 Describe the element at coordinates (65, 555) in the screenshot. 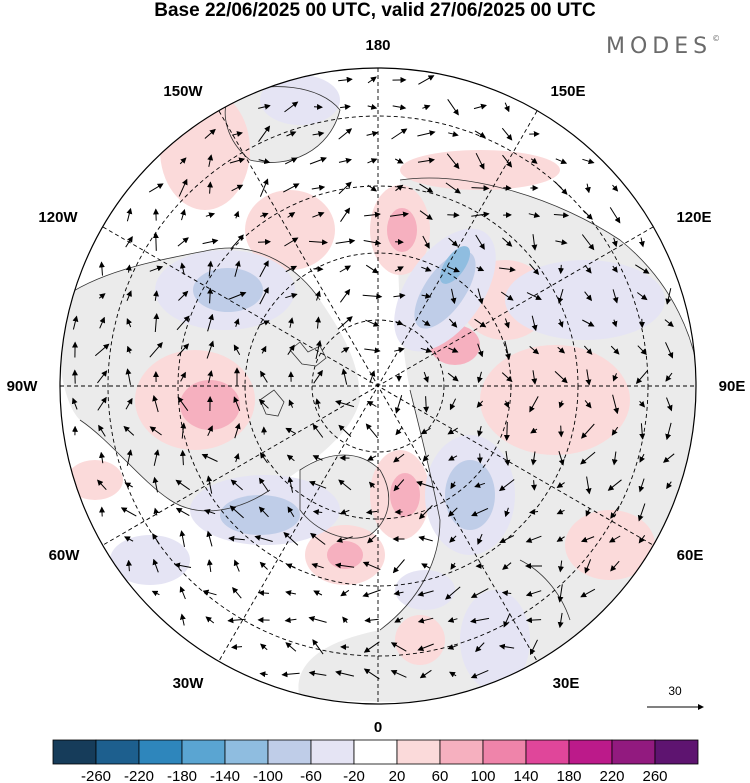

I see `lon-label-60w: 60W` at that location.